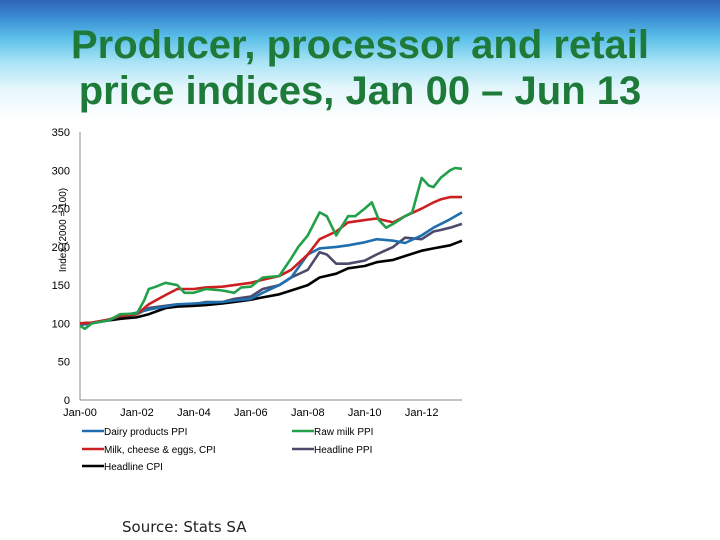 The image size is (720, 540). Describe the element at coordinates (61, 248) in the screenshot. I see `y-tick-label: 200` at that location.